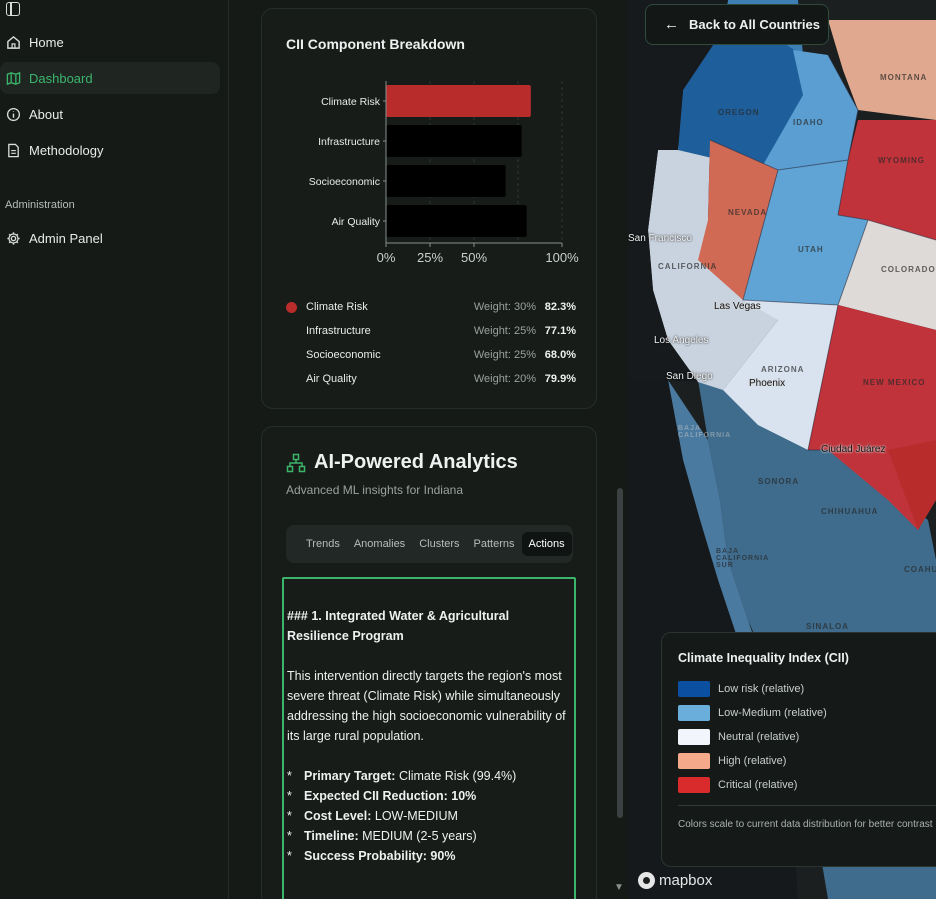  I want to click on document-icon, so click(13, 150).